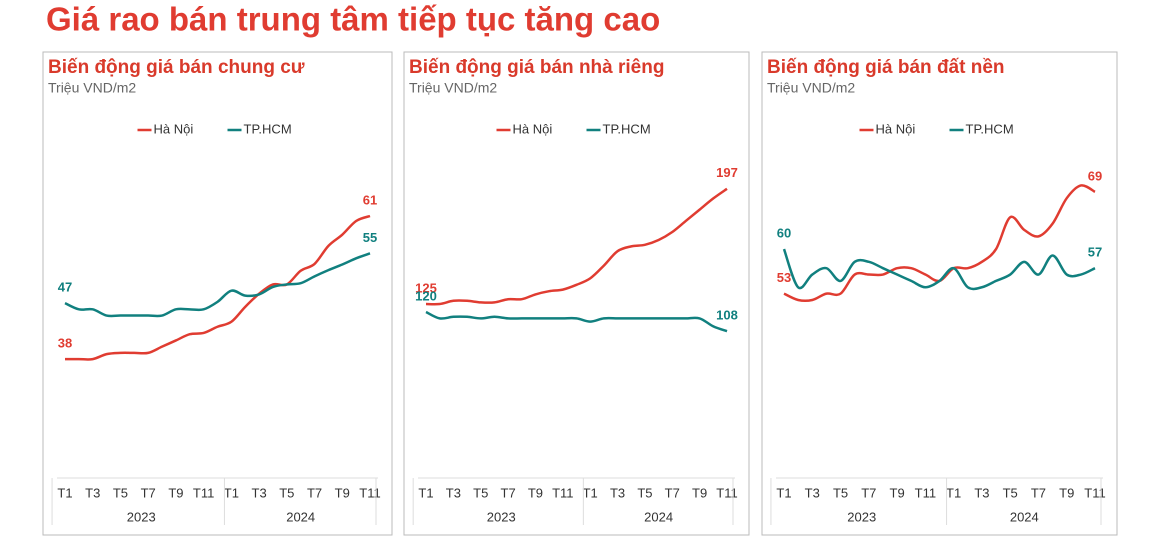 This screenshot has height=541, width=1150. What do you see at coordinates (65, 287) in the screenshot?
I see `data-label: 47` at bounding box center [65, 287].